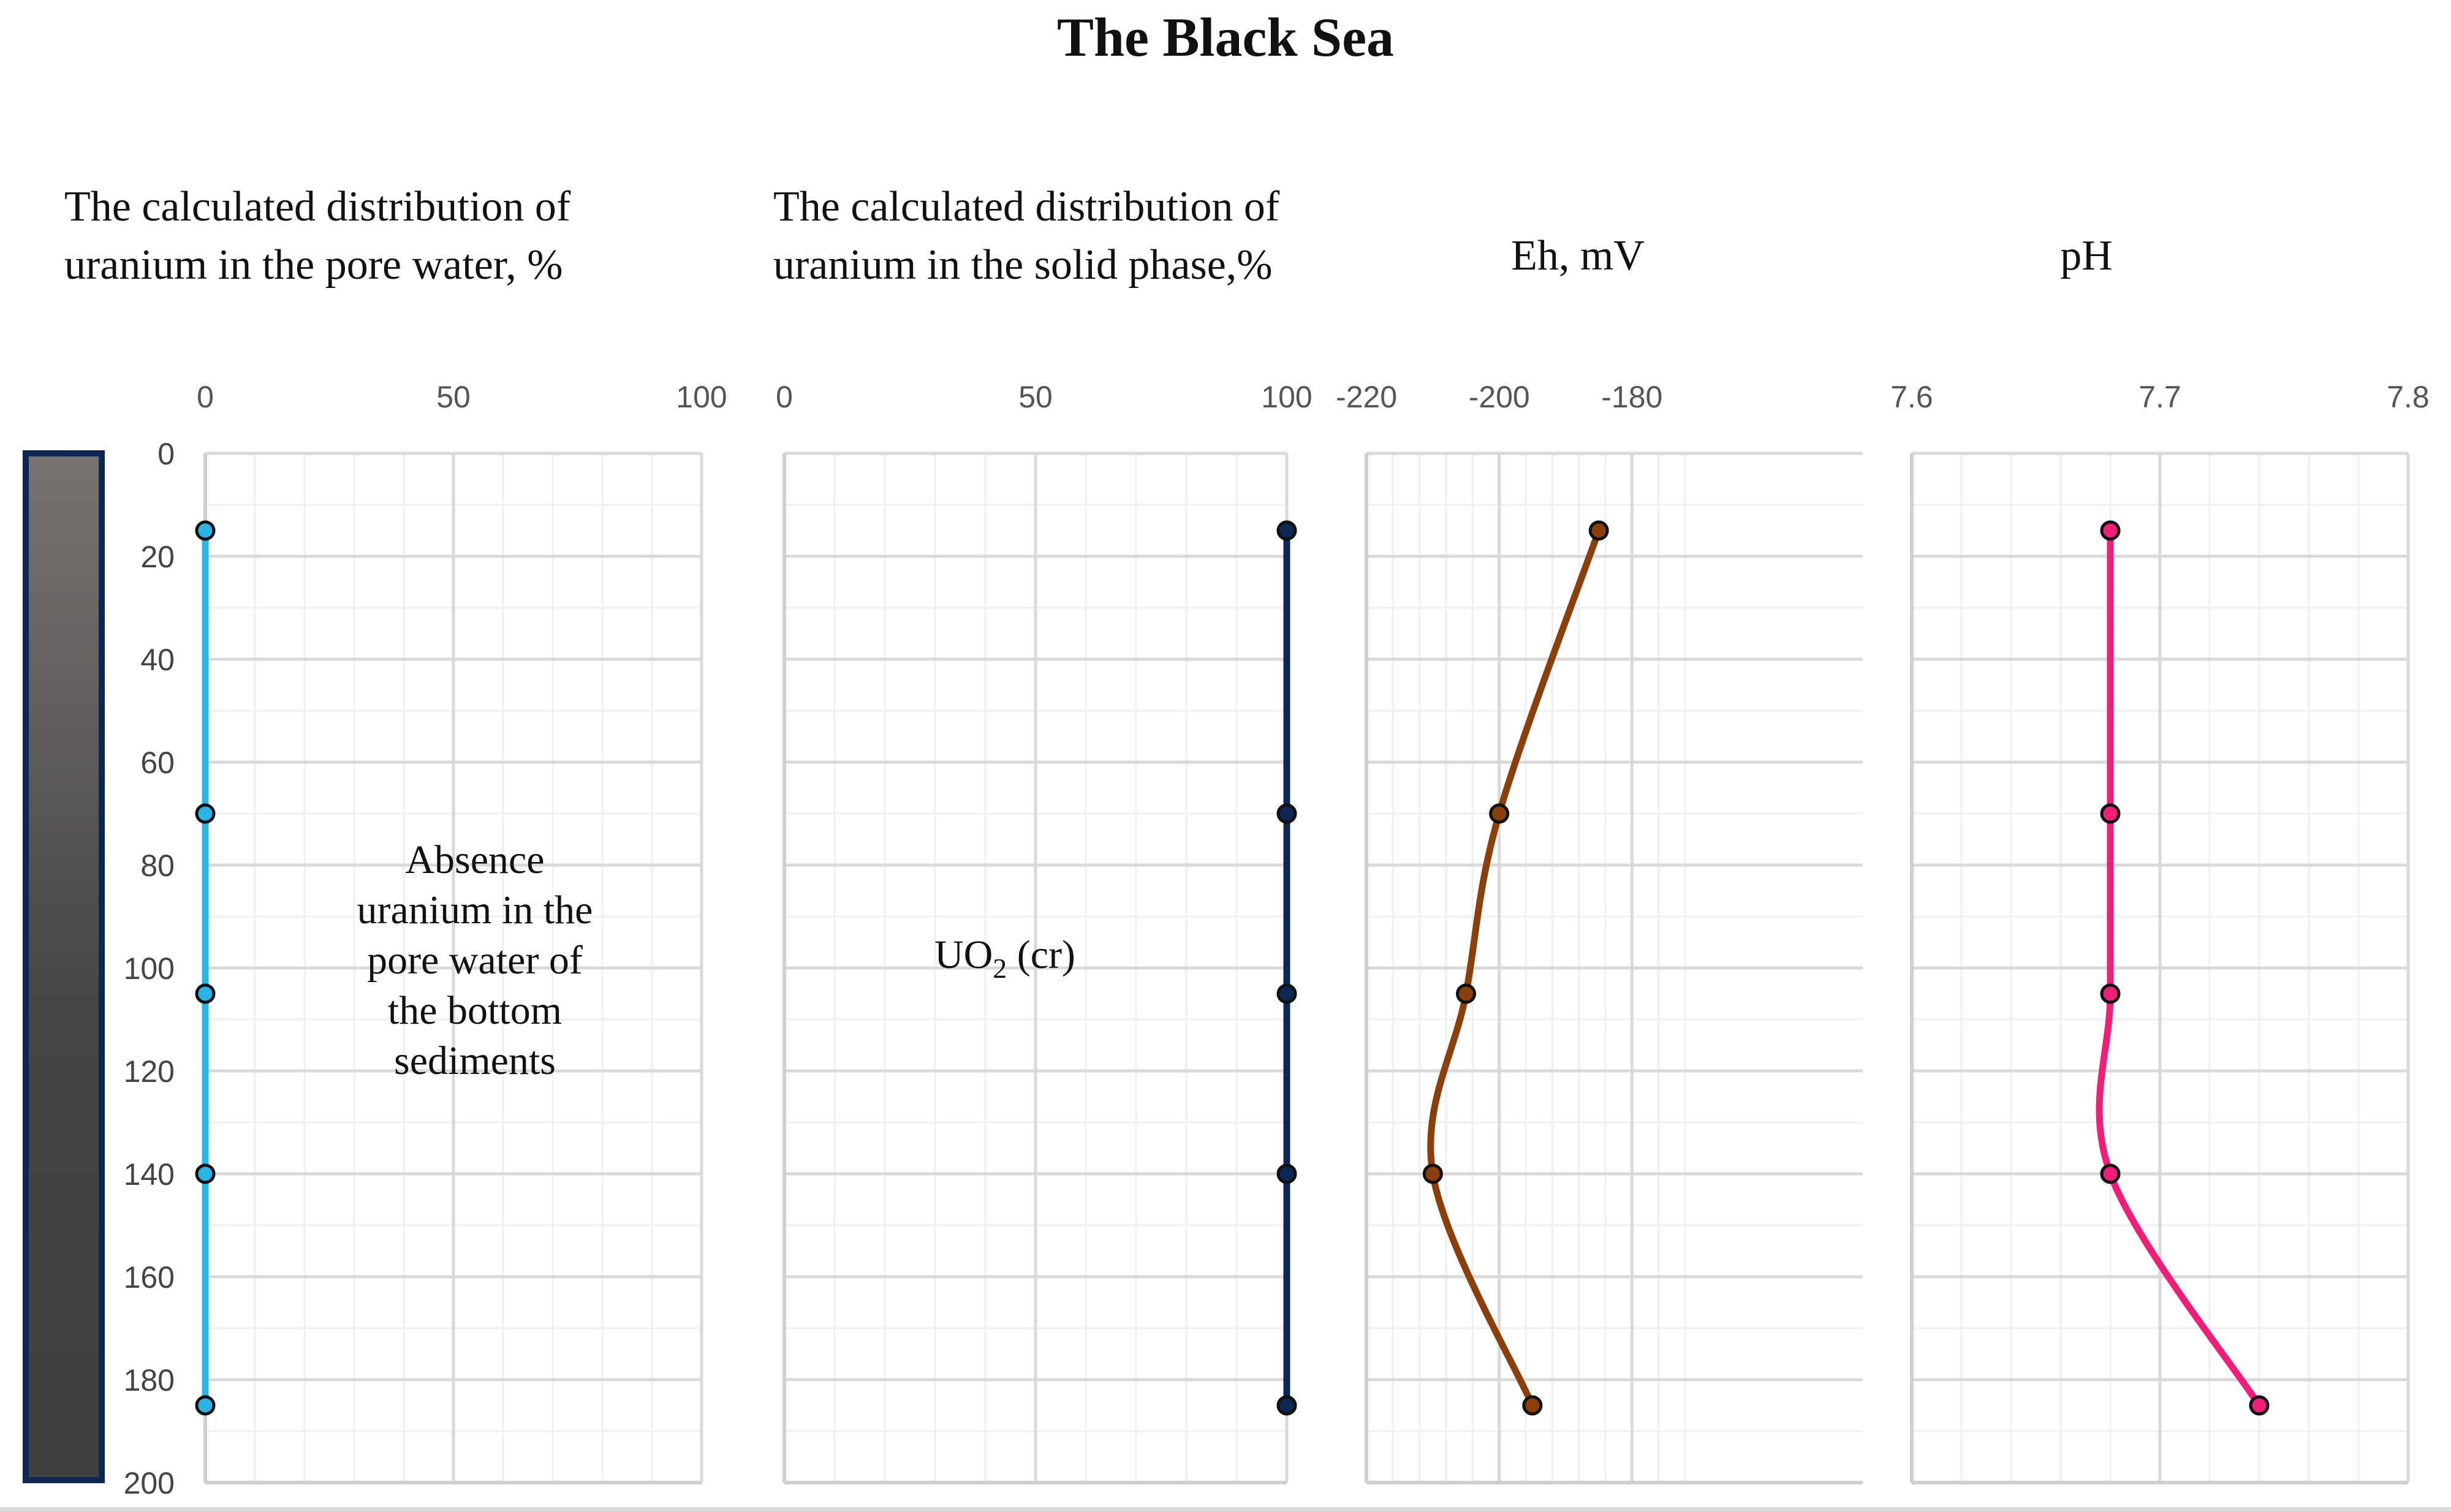 The width and height of the screenshot is (2451, 1512). What do you see at coordinates (1500, 397) in the screenshot?
I see `x-tick-label: -200` at bounding box center [1500, 397].